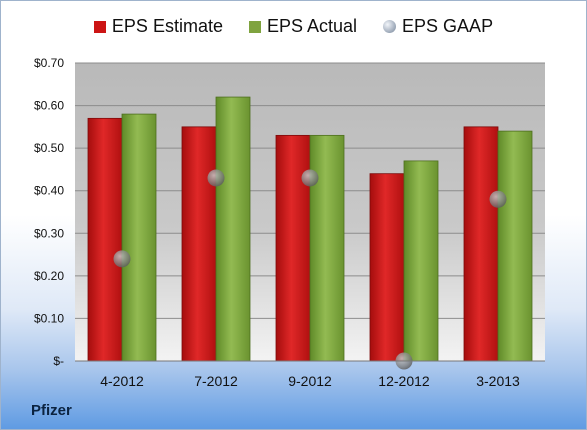 Image resolution: width=587 pixels, height=430 pixels. I want to click on y-tick-label: $0.20, so click(49, 276).